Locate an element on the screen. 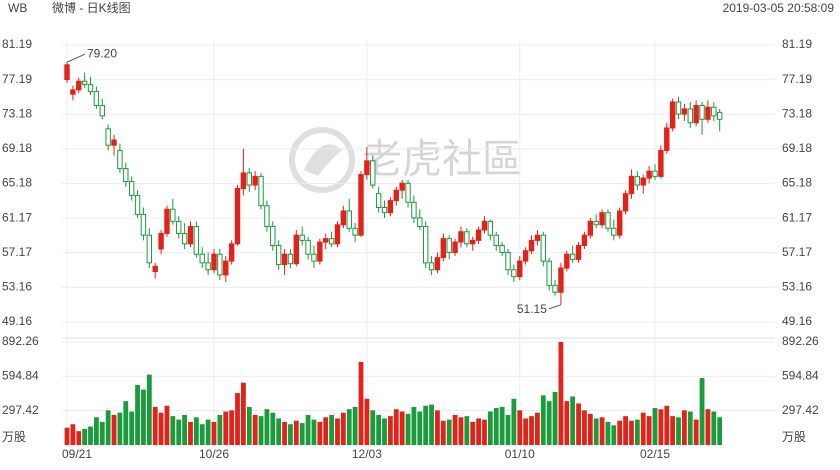 The width and height of the screenshot is (840, 470). low-label: 51.15 is located at coordinates (532, 309).